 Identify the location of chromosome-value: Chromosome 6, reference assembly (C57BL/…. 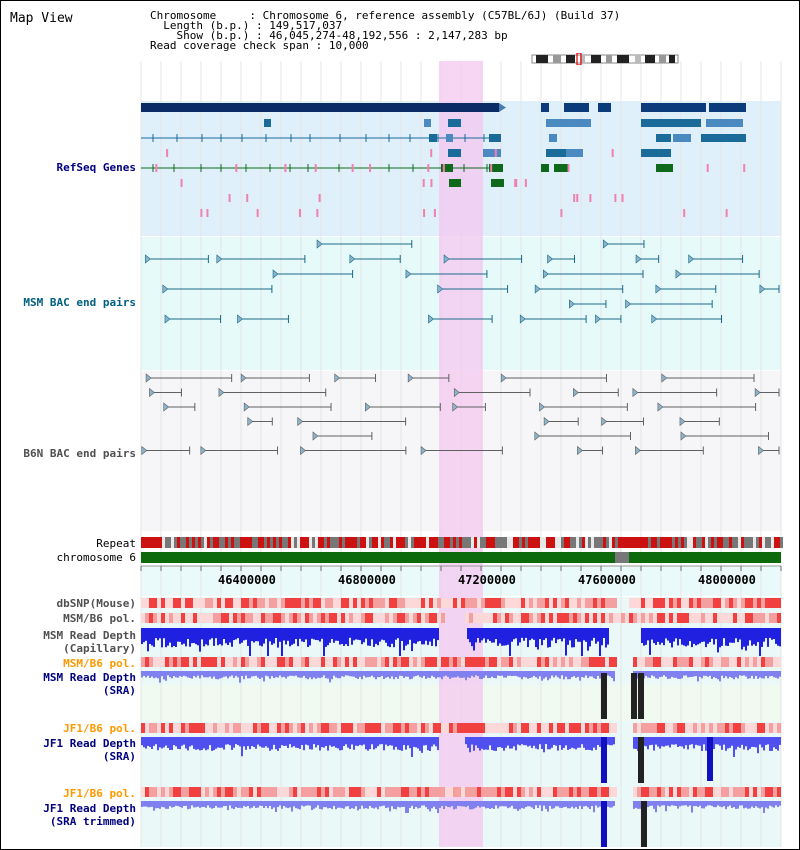
(441, 15).